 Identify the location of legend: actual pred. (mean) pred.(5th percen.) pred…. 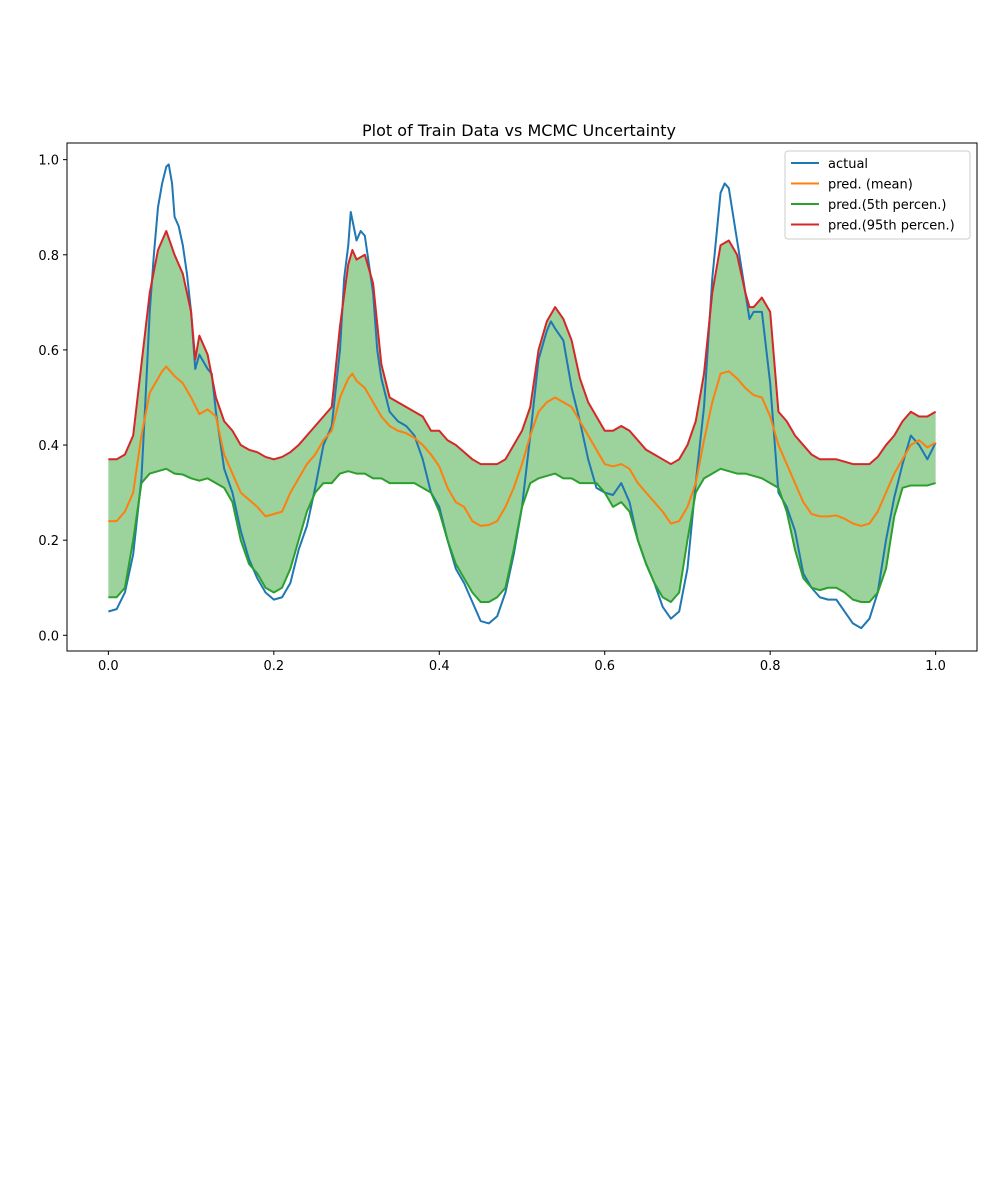
(877, 195).